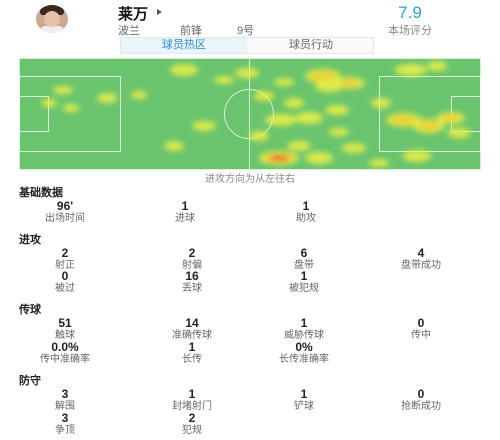  I want to click on stat-clearances: 3 解围, so click(65, 400).